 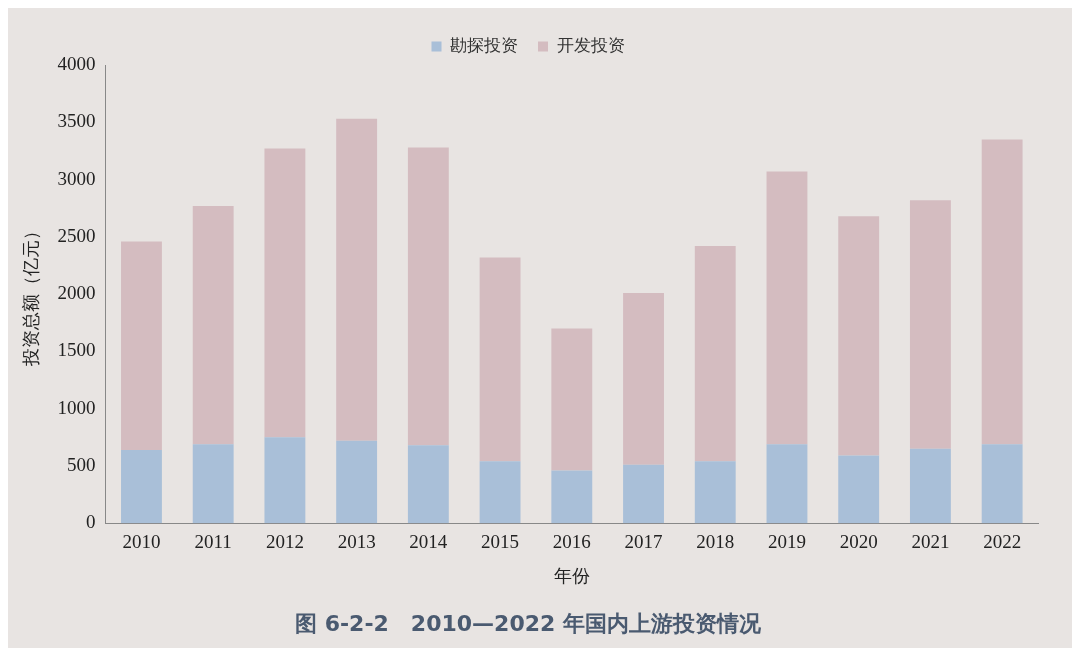 What do you see at coordinates (76, 407) in the screenshot?
I see `y-tick-label: 1000` at bounding box center [76, 407].